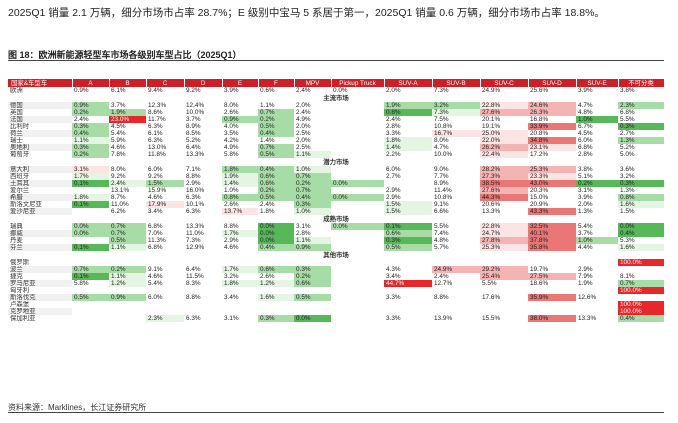 Image resolution: width=678 pixels, height=423 pixels. What do you see at coordinates (443, 126) in the screenshot?
I see `table-cell: 10.8%` at bounding box center [443, 126].